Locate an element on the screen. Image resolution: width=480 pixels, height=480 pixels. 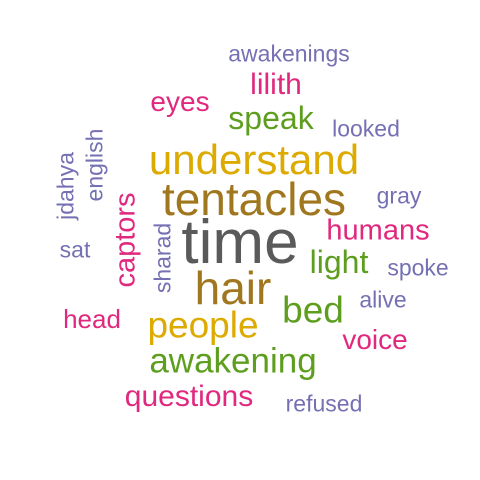
word-awakening: awakening is located at coordinates (233, 361).